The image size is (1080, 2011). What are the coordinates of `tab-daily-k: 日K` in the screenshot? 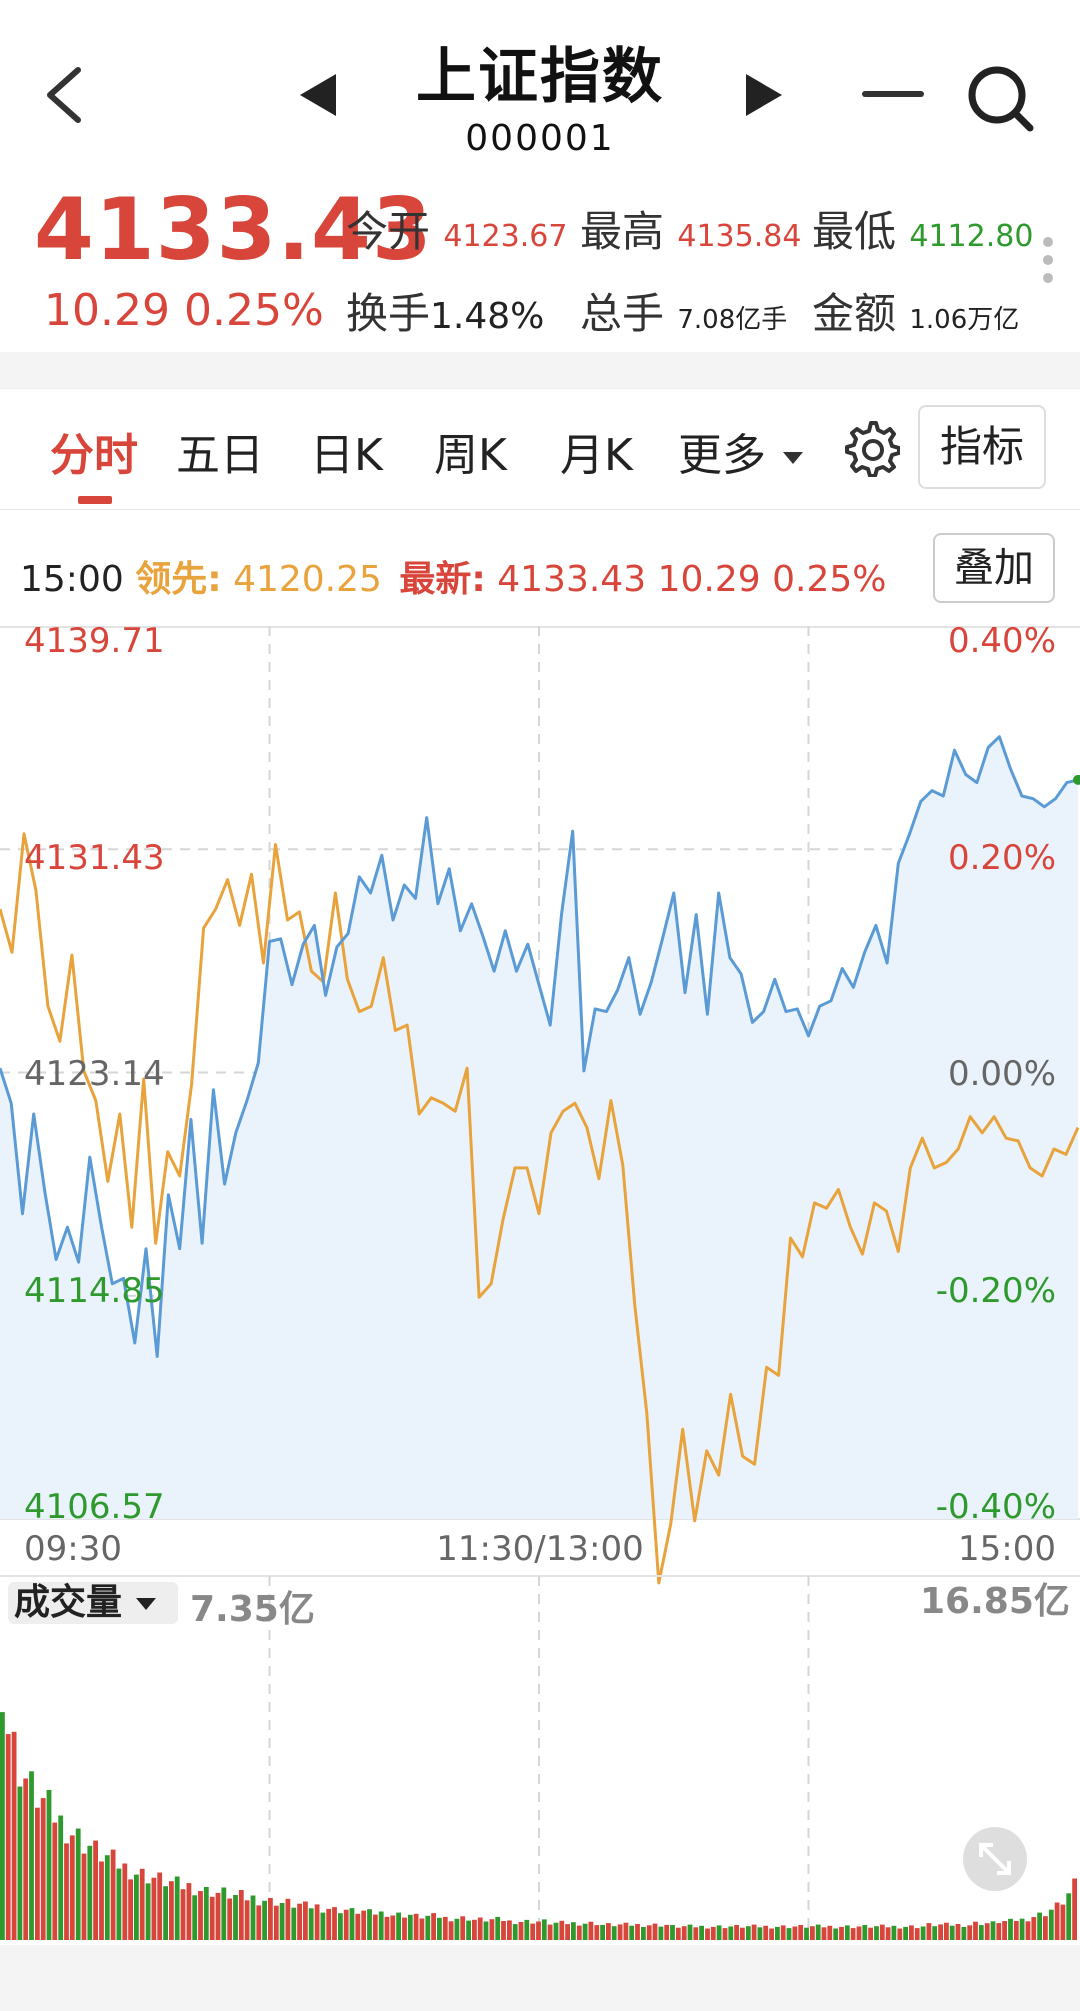 It's located at (346, 455).